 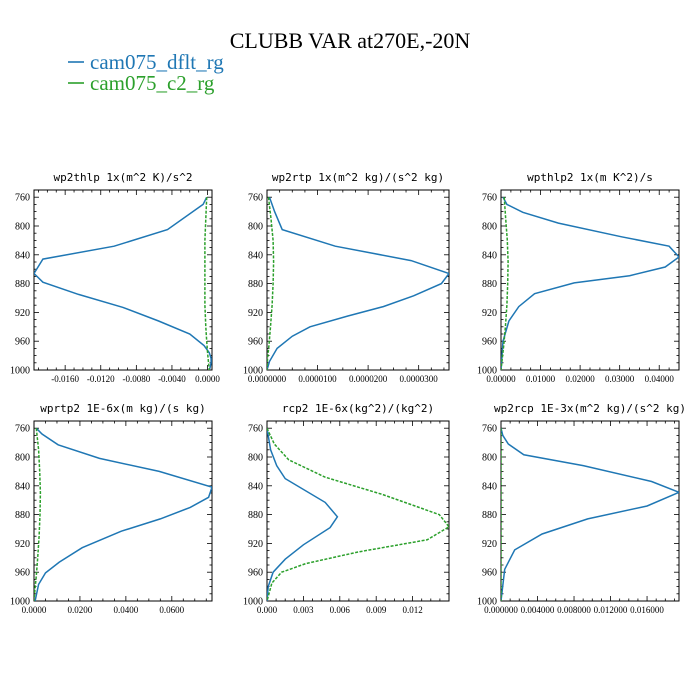 I want to click on x-tick-label: -0.0160, so click(x=65, y=379).